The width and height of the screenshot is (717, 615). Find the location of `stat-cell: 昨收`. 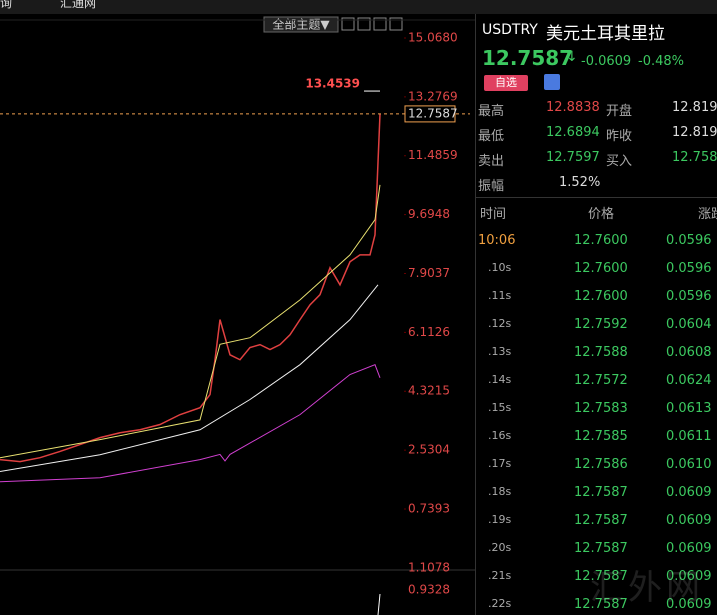

stat-cell: 昨收 is located at coordinates (619, 136).